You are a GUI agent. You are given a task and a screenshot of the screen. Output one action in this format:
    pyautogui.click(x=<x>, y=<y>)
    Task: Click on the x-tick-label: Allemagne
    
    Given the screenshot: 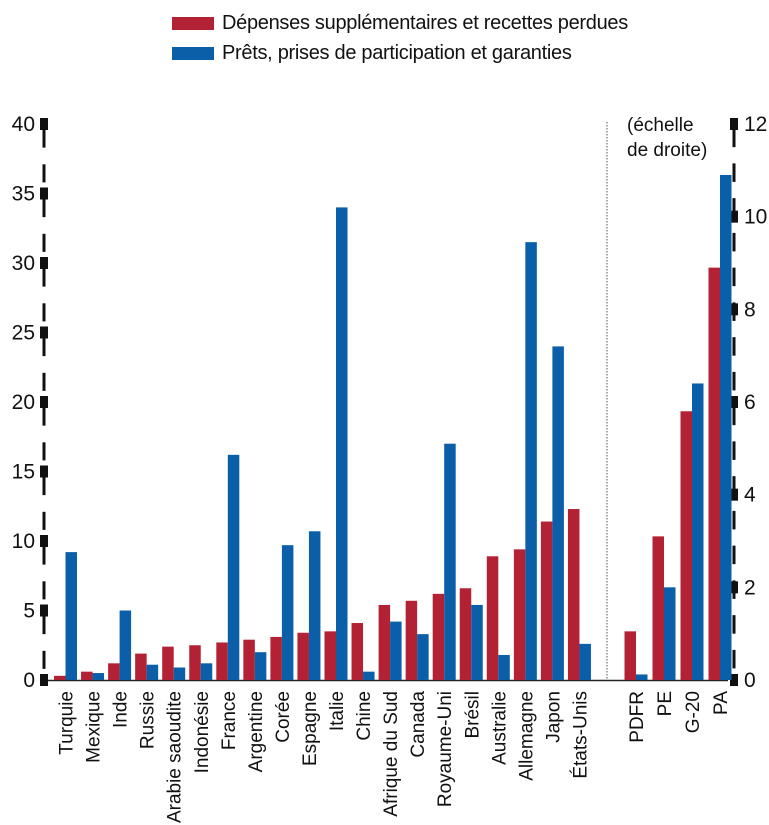 What is the action you would take?
    pyautogui.click(x=526, y=736)
    